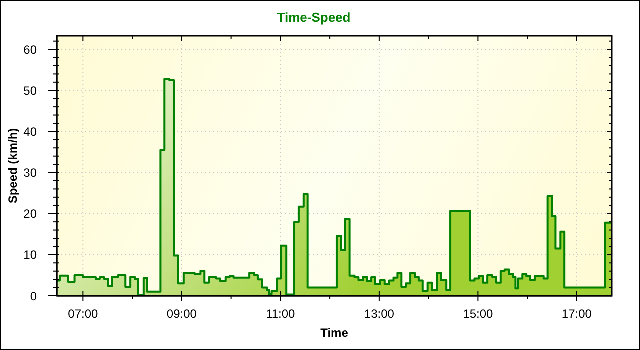  Describe the element at coordinates (13, 166) in the screenshot. I see `y-axis-title: Speed (km/h)` at that location.